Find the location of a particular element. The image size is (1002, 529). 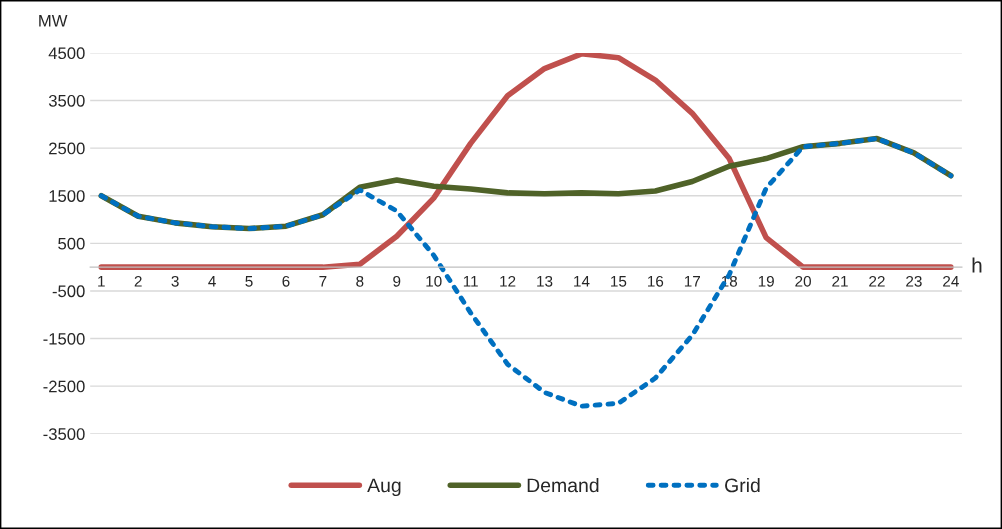

x-tick-label: 11 is located at coordinates (470, 281).